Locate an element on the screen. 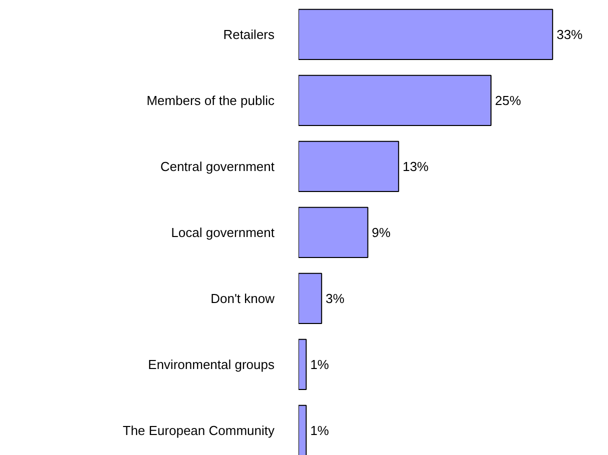  y-tick-label: Don't know is located at coordinates (243, 298).